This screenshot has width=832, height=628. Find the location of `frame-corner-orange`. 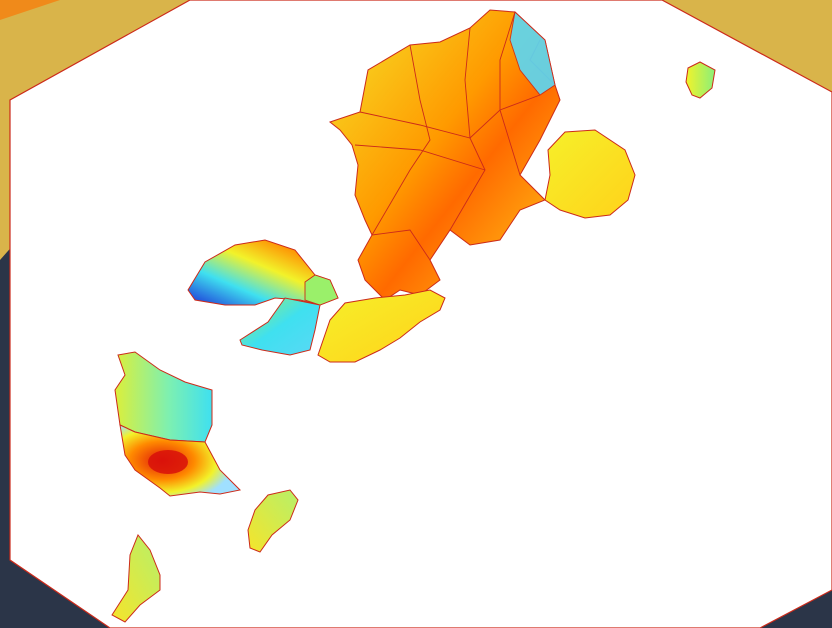

frame-corner-orange is located at coordinates (30, 10).